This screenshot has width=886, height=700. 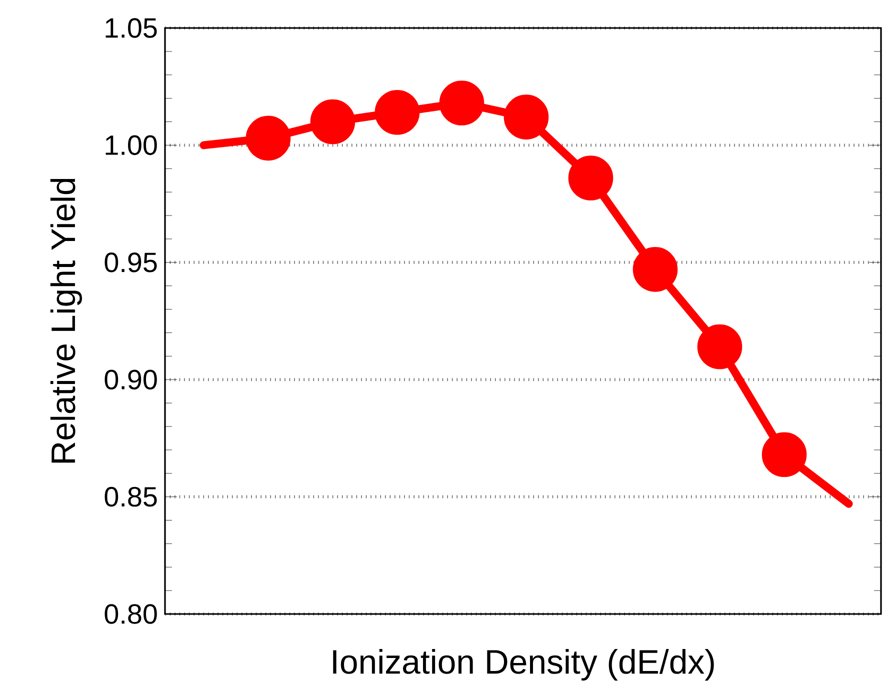 What do you see at coordinates (130, 380) in the screenshot?
I see `y-tick-label: 0.90` at bounding box center [130, 380].